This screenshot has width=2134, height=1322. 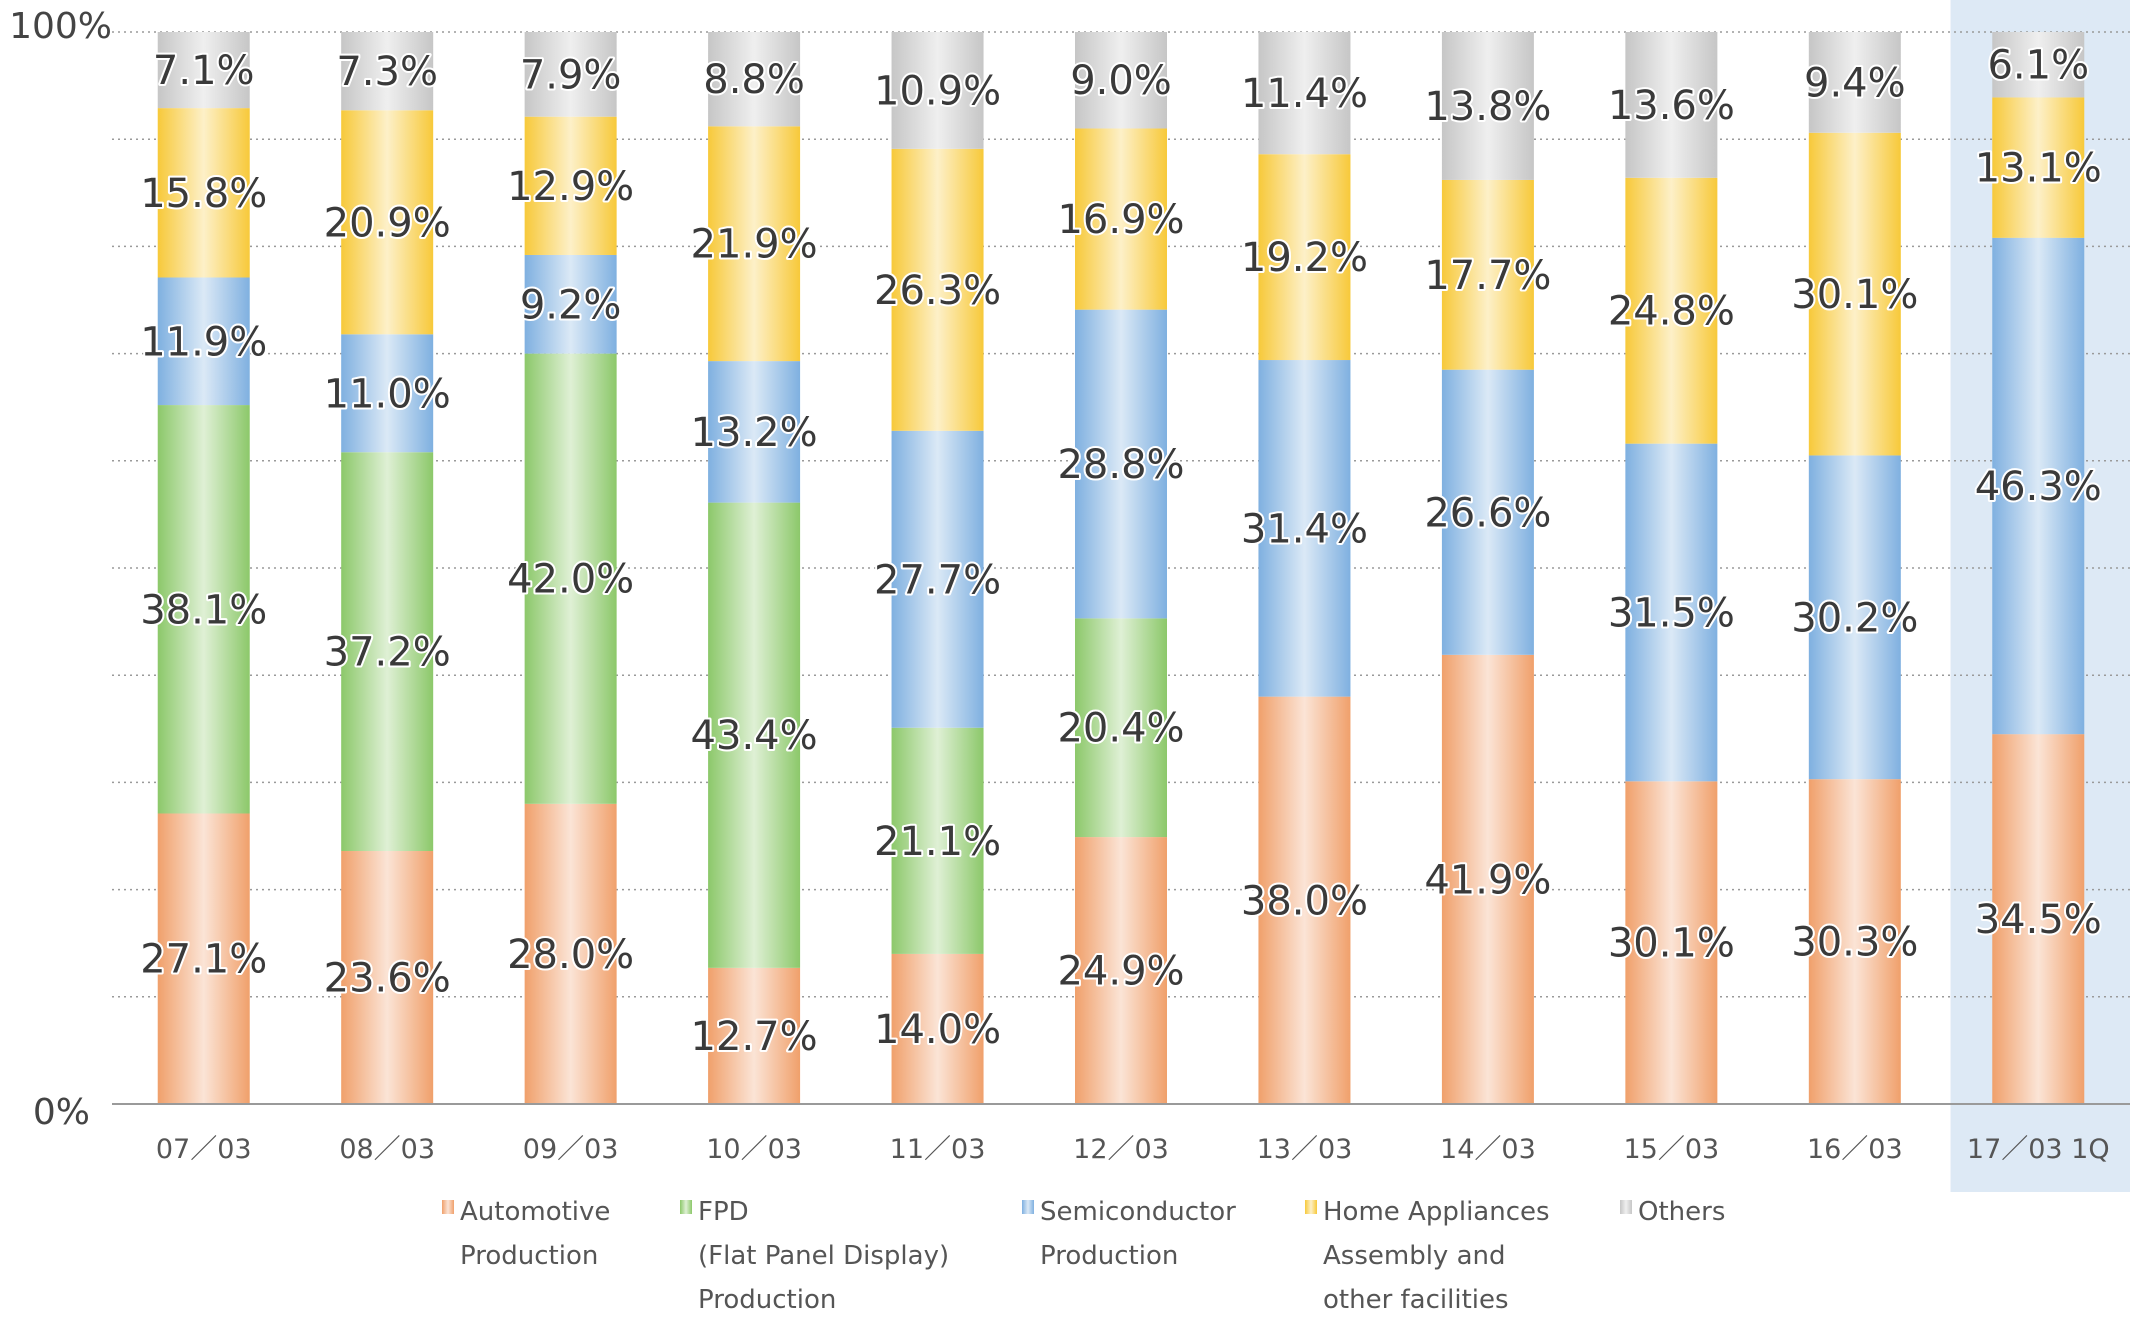 What do you see at coordinates (60, 26) in the screenshot?
I see `y-tick-label: 100%` at bounding box center [60, 26].